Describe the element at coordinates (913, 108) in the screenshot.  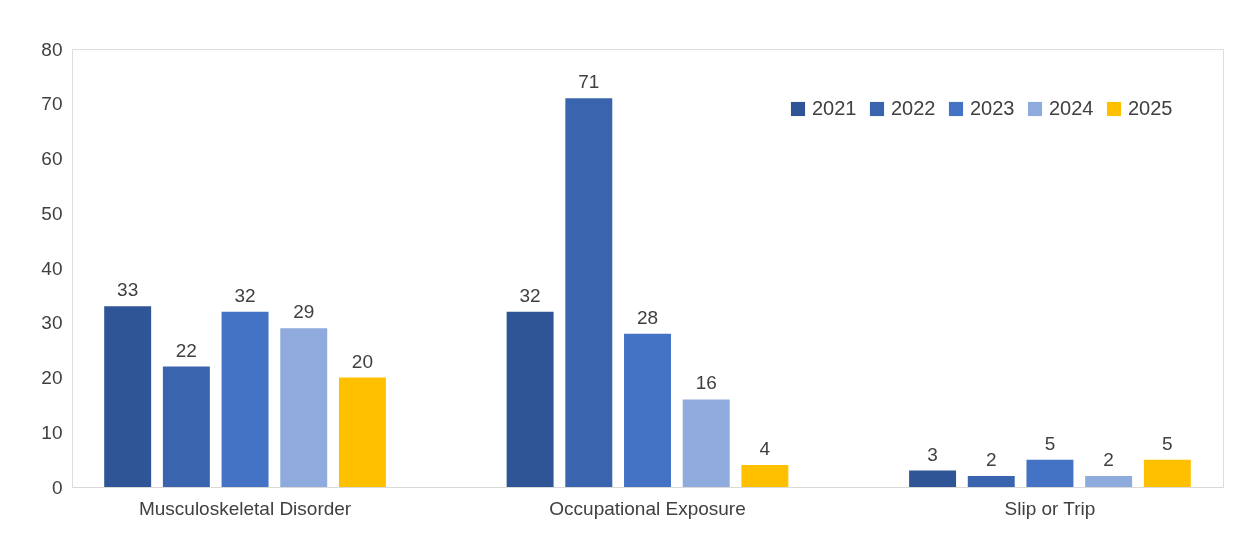
I see `legend-label: 2022` at that location.